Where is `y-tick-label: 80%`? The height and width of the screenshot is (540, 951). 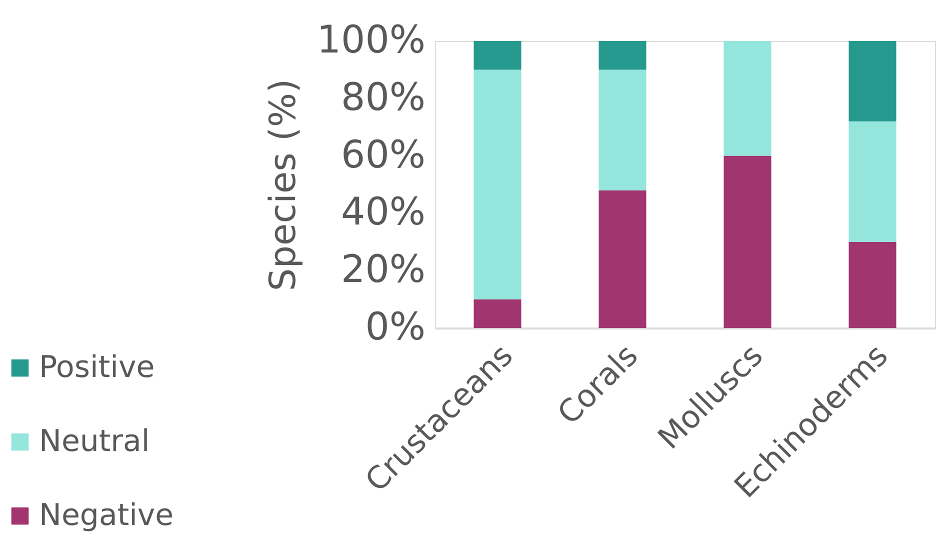
y-tick-label: 80% is located at coordinates (383, 96).